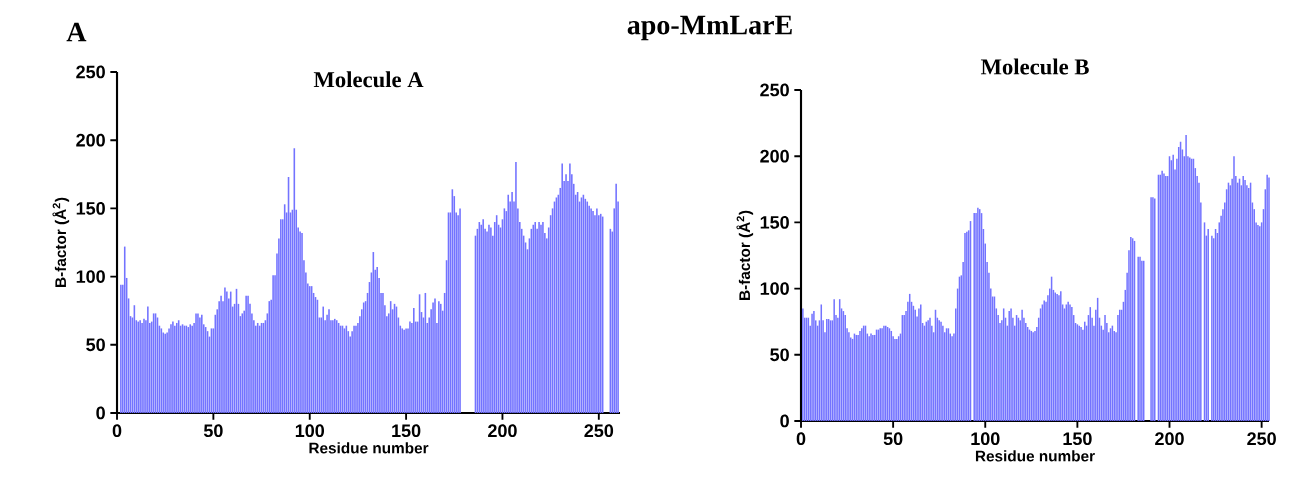  Describe the element at coordinates (368, 79) in the screenshot. I see `chart-title: Molecule A` at that location.